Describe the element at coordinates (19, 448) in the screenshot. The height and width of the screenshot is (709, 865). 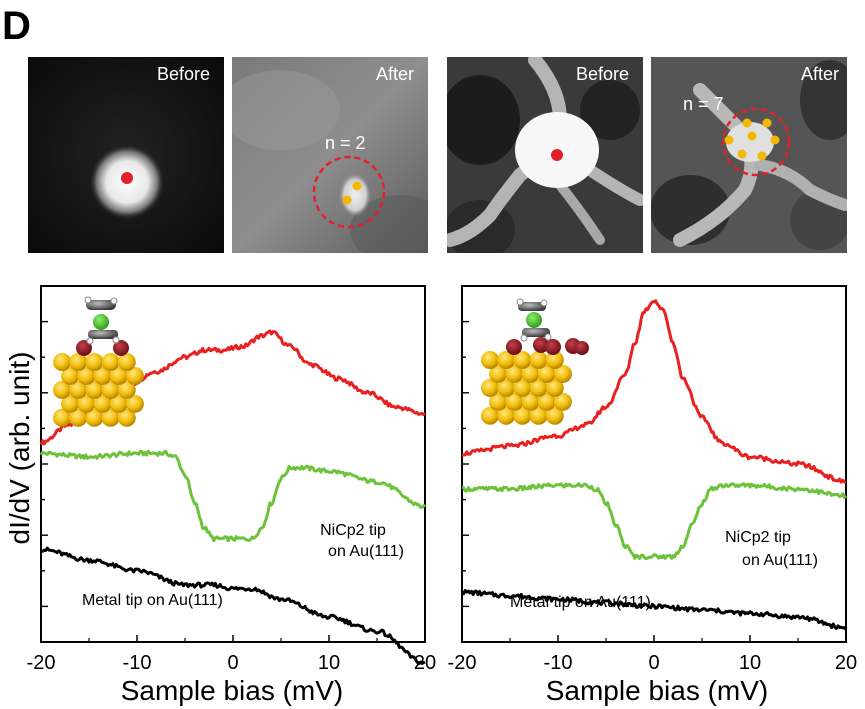
I see `y-axis-title: dI/dV (arb. unit)` at that location.